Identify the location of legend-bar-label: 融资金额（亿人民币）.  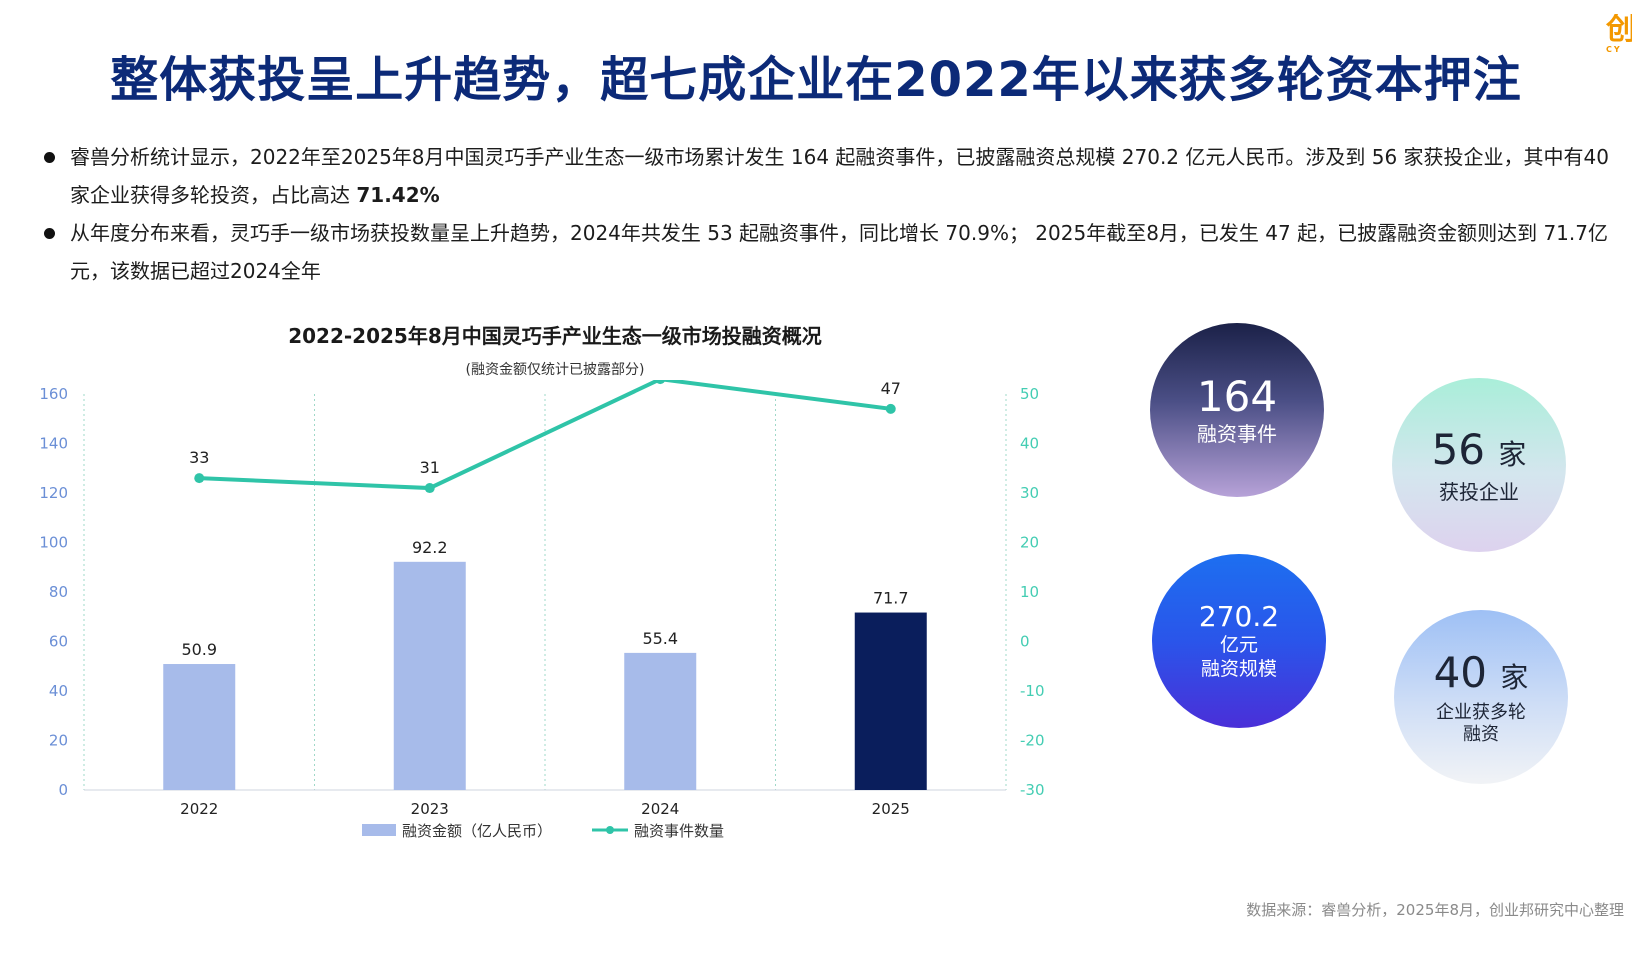
(477, 831).